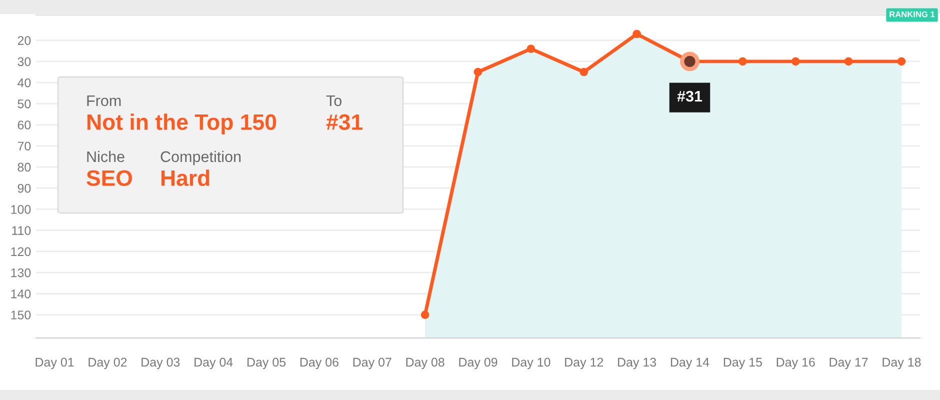 This screenshot has width=940, height=400. I want to click on annotation: Not in the Top 150, so click(181, 124).